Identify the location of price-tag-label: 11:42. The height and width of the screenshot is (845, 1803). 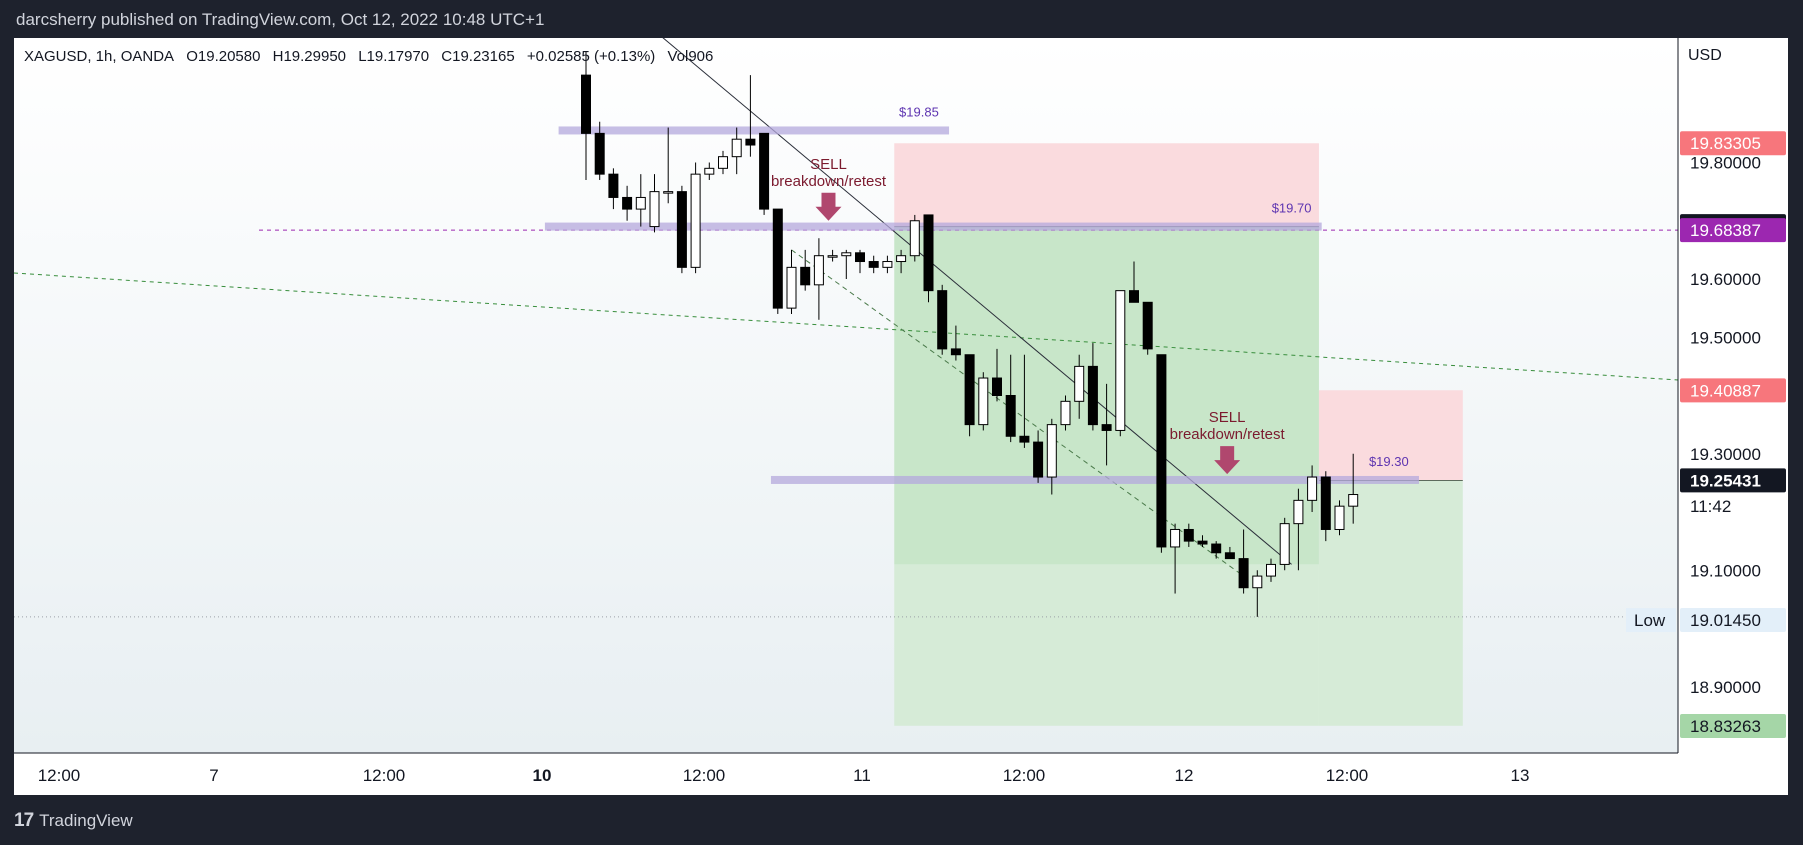
(1710, 506).